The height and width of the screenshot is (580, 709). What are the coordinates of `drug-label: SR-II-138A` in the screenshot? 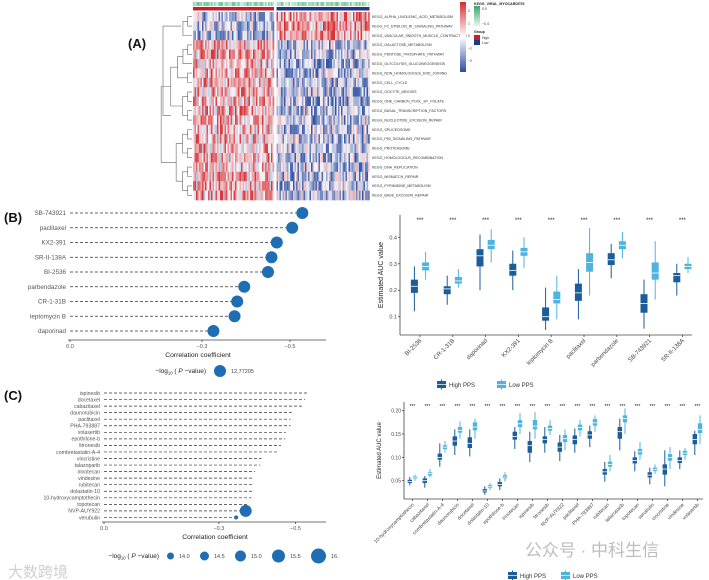 It's located at (51, 257).